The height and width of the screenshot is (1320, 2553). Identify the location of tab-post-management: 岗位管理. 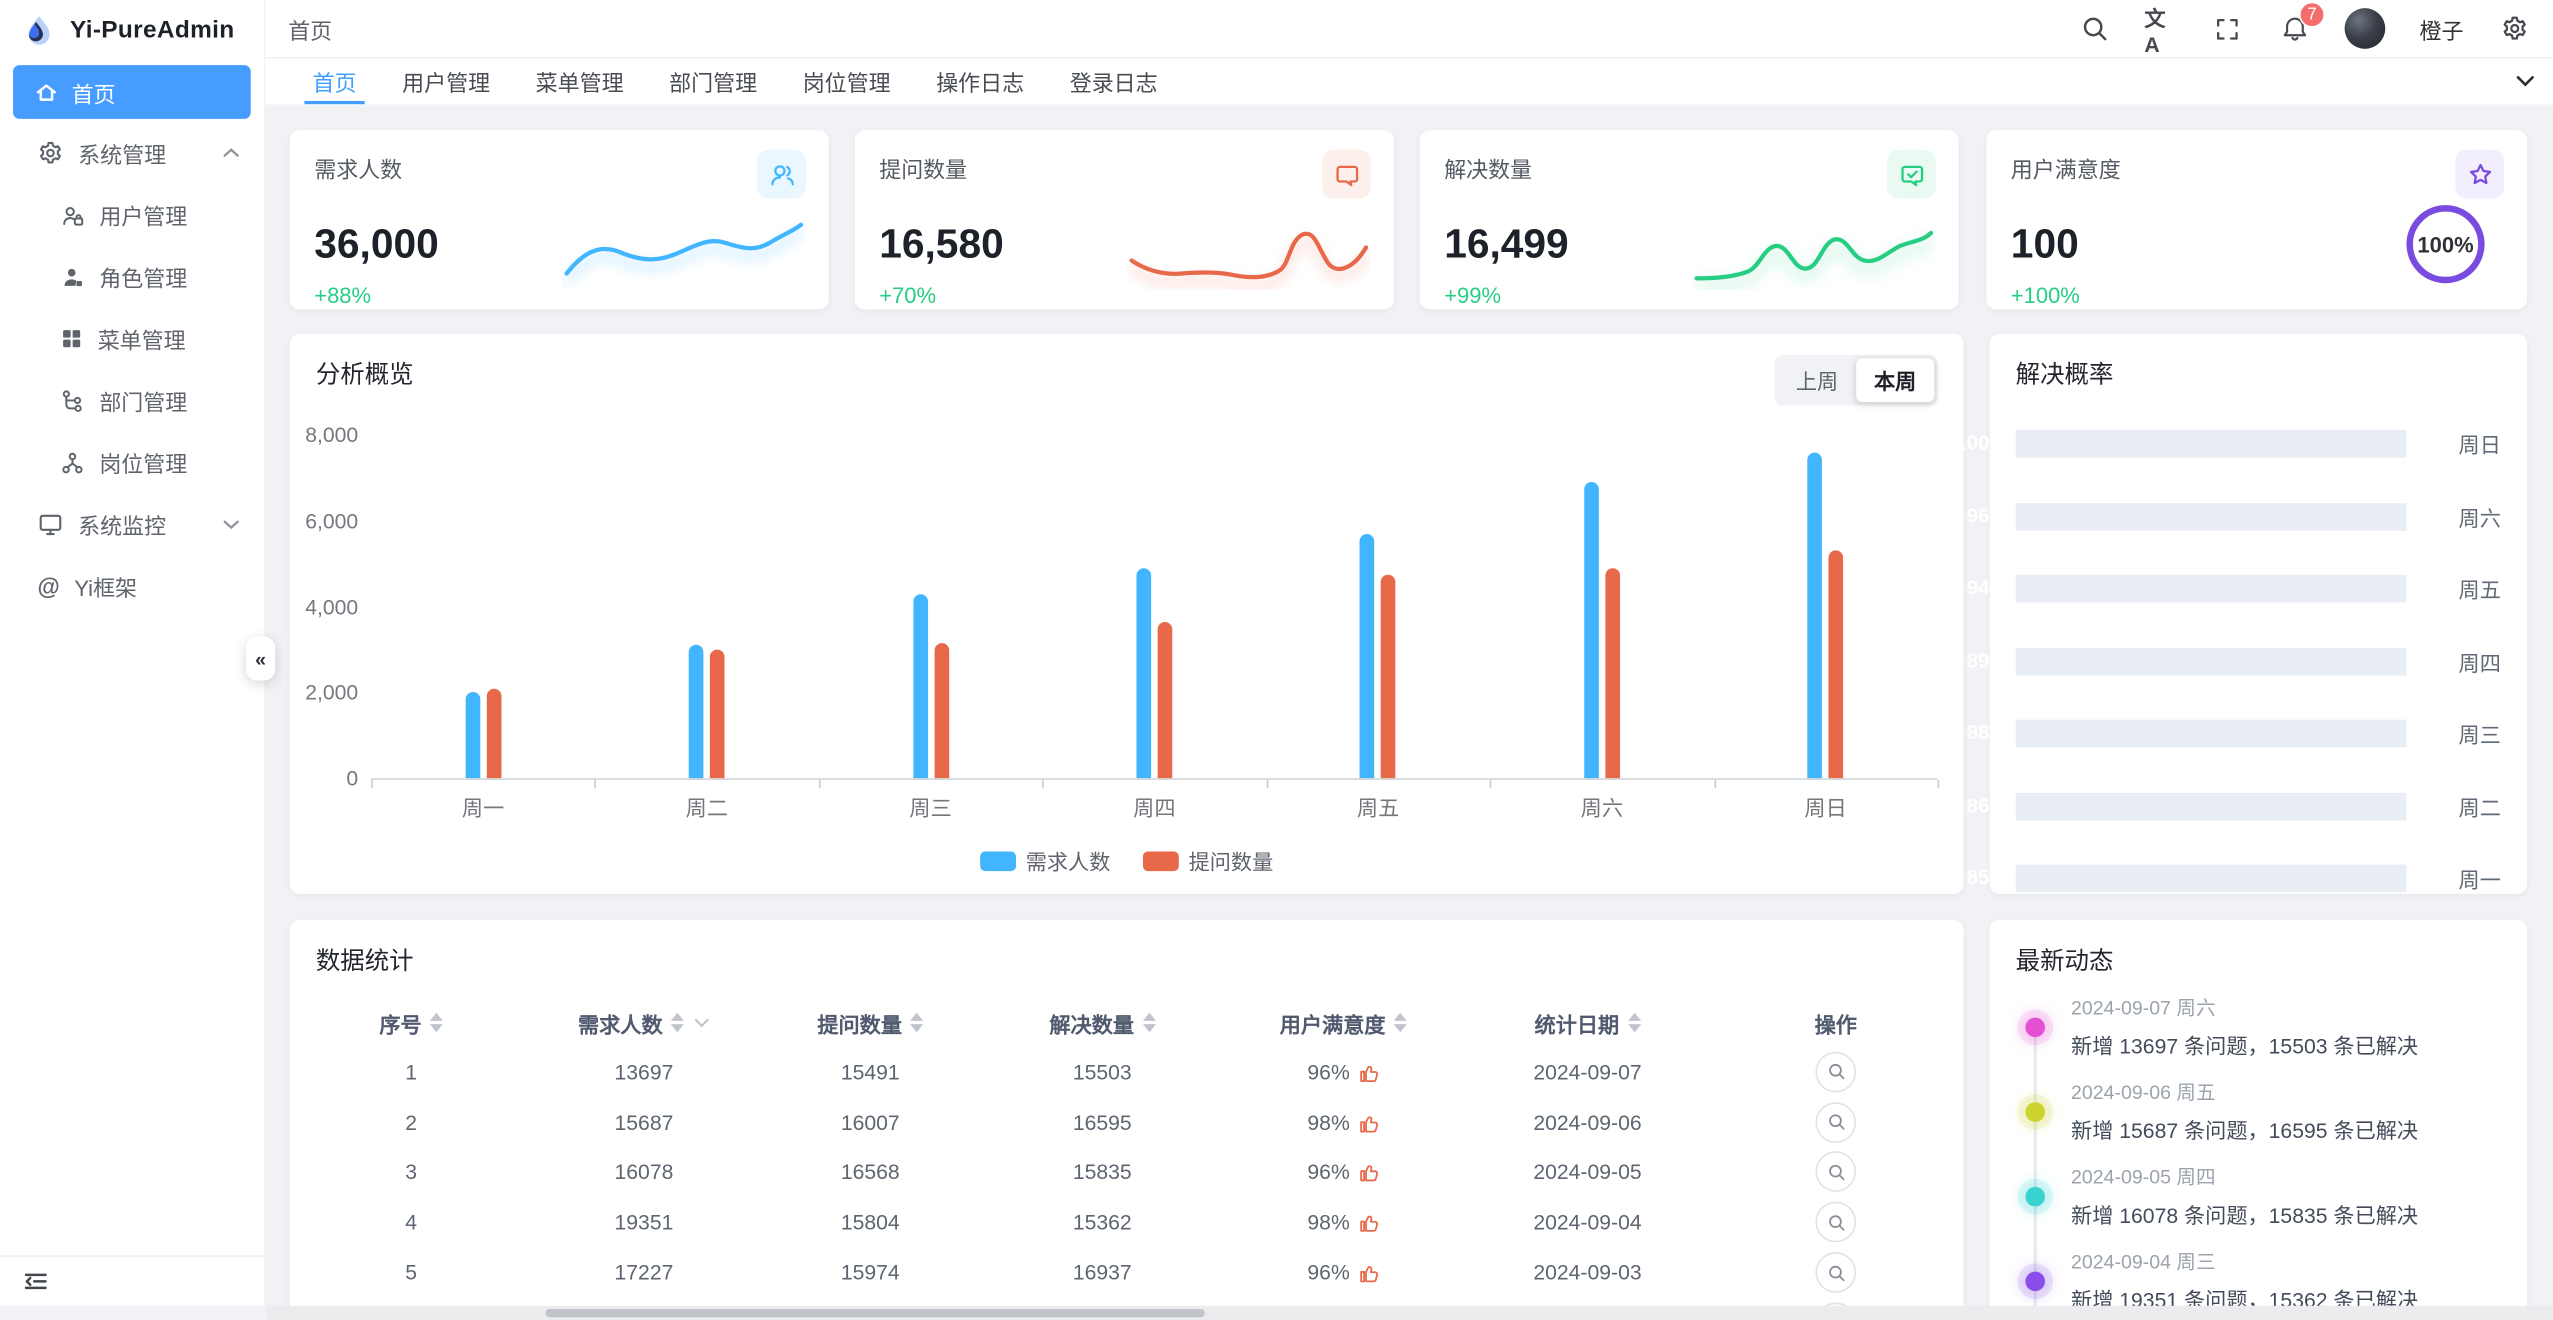
(846, 84).